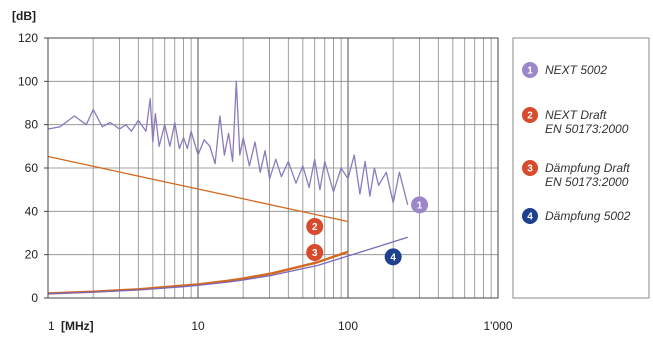  What do you see at coordinates (348, 326) in the screenshot?
I see `x-tick-label: 100` at bounding box center [348, 326].